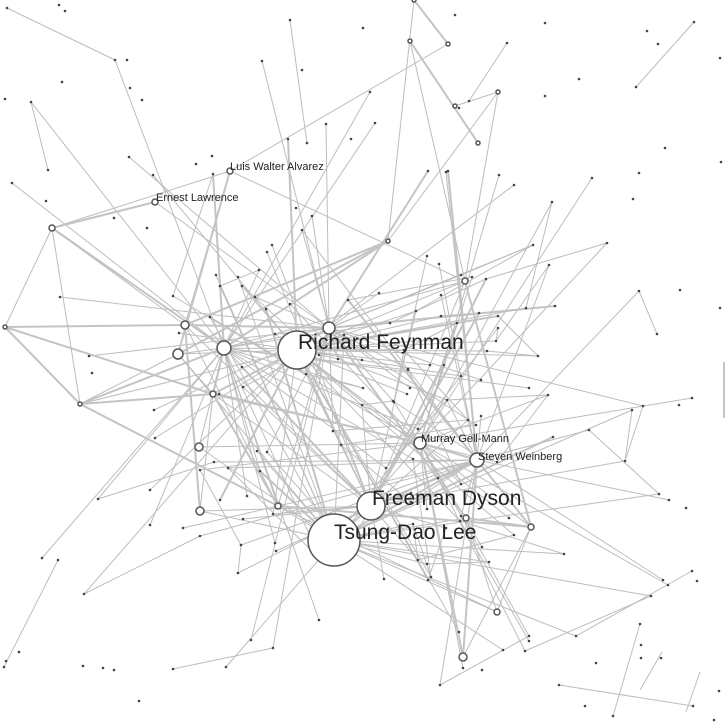 The image size is (728, 728). What do you see at coordinates (371, 506) in the screenshot?
I see `node-freeman-dyson` at bounding box center [371, 506].